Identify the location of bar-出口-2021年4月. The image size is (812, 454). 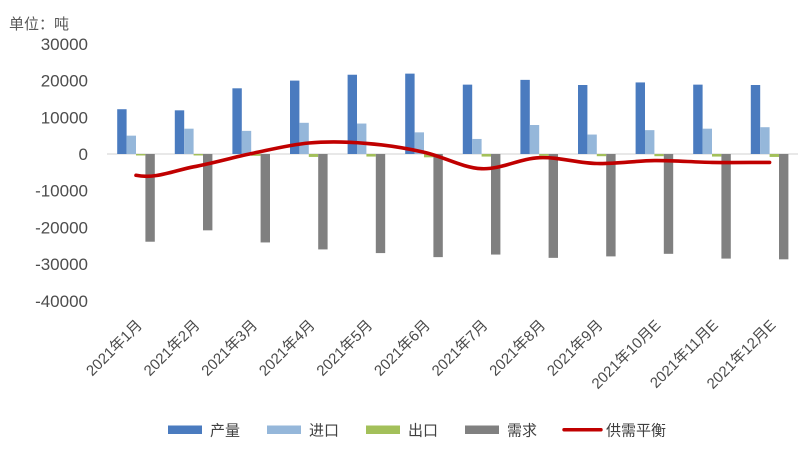
(313, 155).